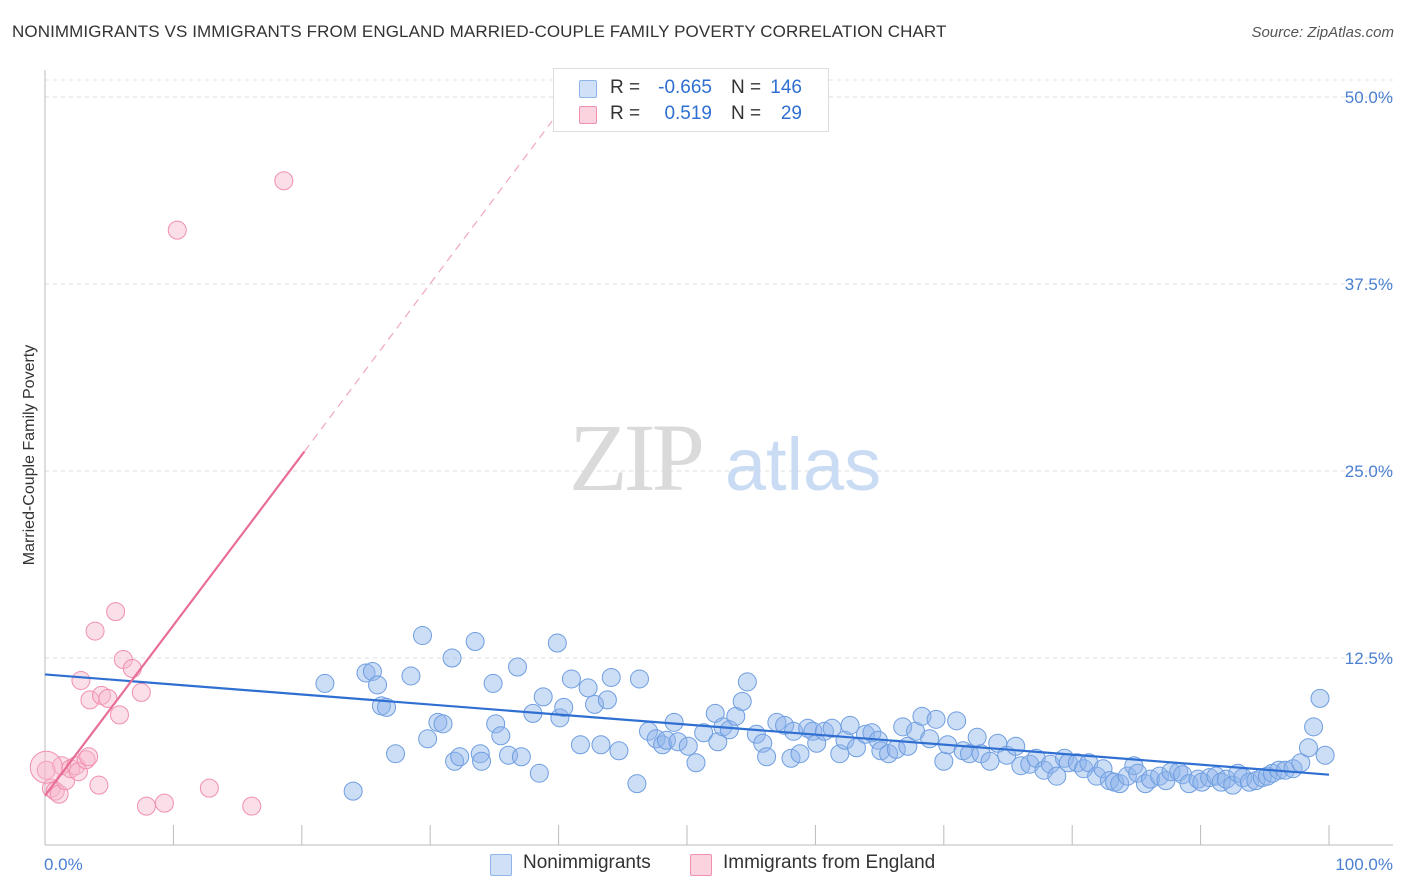 Image resolution: width=1406 pixels, height=892 pixels. Describe the element at coordinates (625, 113) in the screenshot. I see `legend-r-label: R =` at that location.